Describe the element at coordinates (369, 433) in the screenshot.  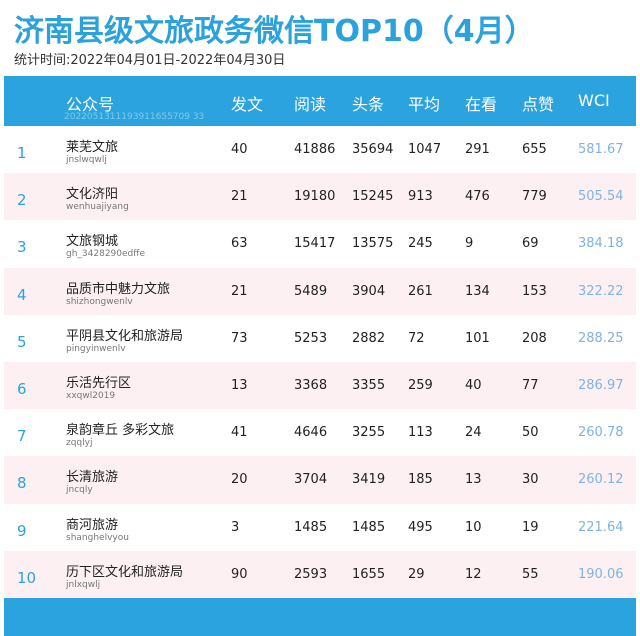
I see `cell-headline: 3255` at that location.